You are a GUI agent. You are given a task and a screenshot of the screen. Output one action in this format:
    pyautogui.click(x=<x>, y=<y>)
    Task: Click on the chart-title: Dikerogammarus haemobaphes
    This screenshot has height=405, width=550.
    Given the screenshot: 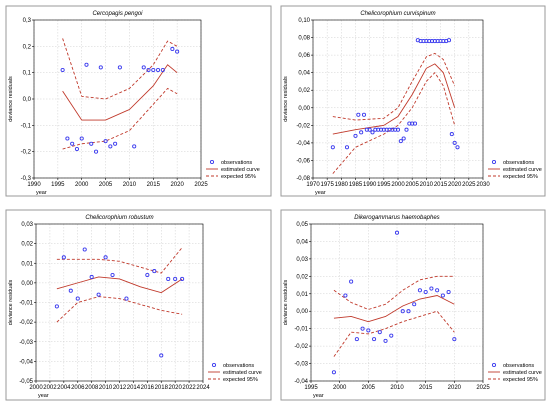 What is the action you would take?
    pyautogui.click(x=396, y=218)
    